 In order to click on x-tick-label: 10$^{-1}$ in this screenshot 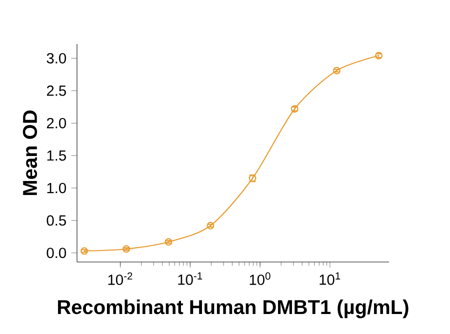, I will do `click(190, 278)`.